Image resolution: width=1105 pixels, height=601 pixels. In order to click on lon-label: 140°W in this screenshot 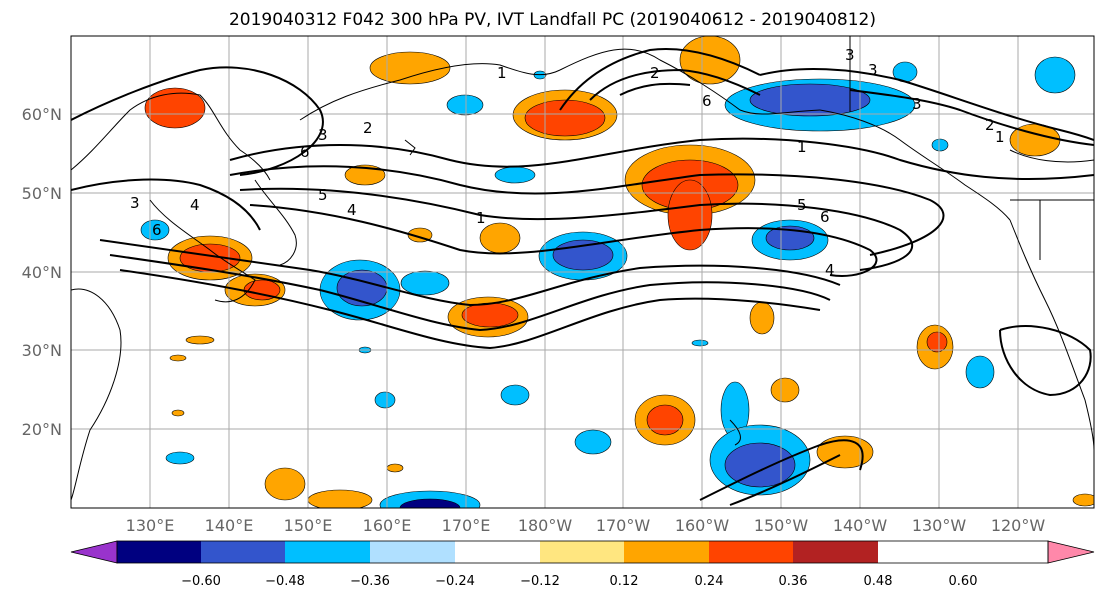, I will do `click(860, 525)`.